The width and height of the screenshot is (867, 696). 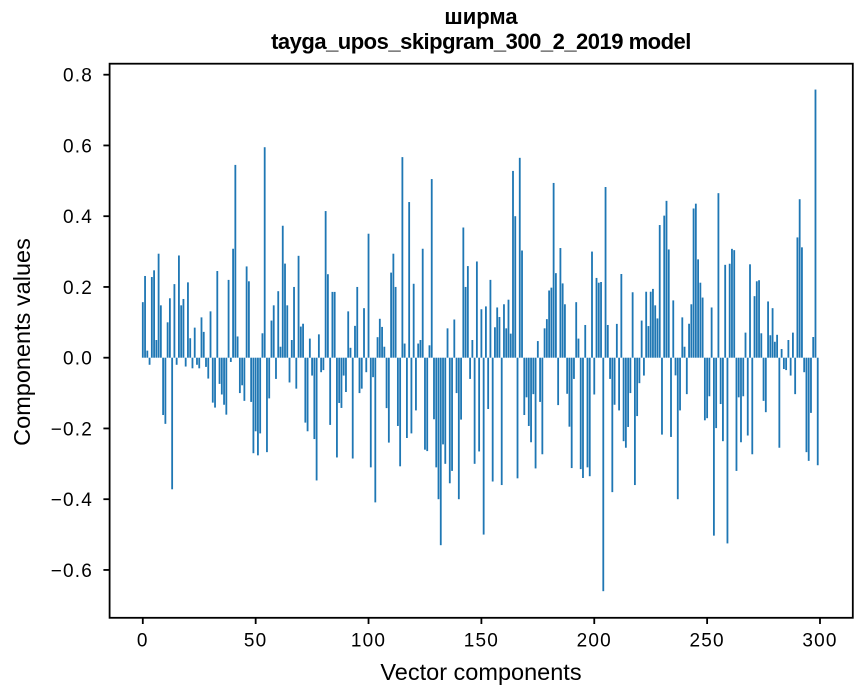 What do you see at coordinates (78, 76) in the screenshot?
I see `svg-text: 0.8` at bounding box center [78, 76].